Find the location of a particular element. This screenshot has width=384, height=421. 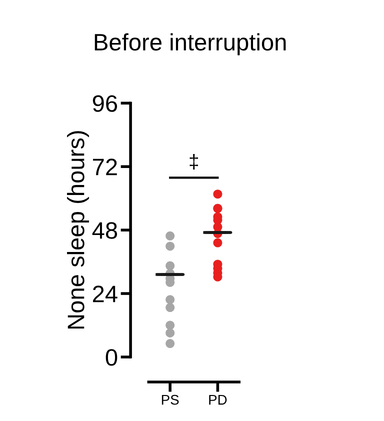

y-axis-title: None sleep (hours) is located at coordinates (78, 230).